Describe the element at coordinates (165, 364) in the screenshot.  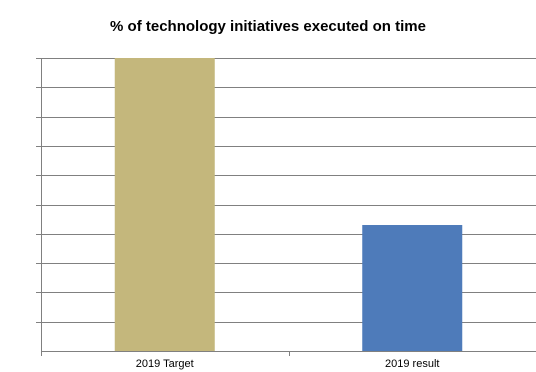
I see `x-tick-label: 2019 Target` at that location.